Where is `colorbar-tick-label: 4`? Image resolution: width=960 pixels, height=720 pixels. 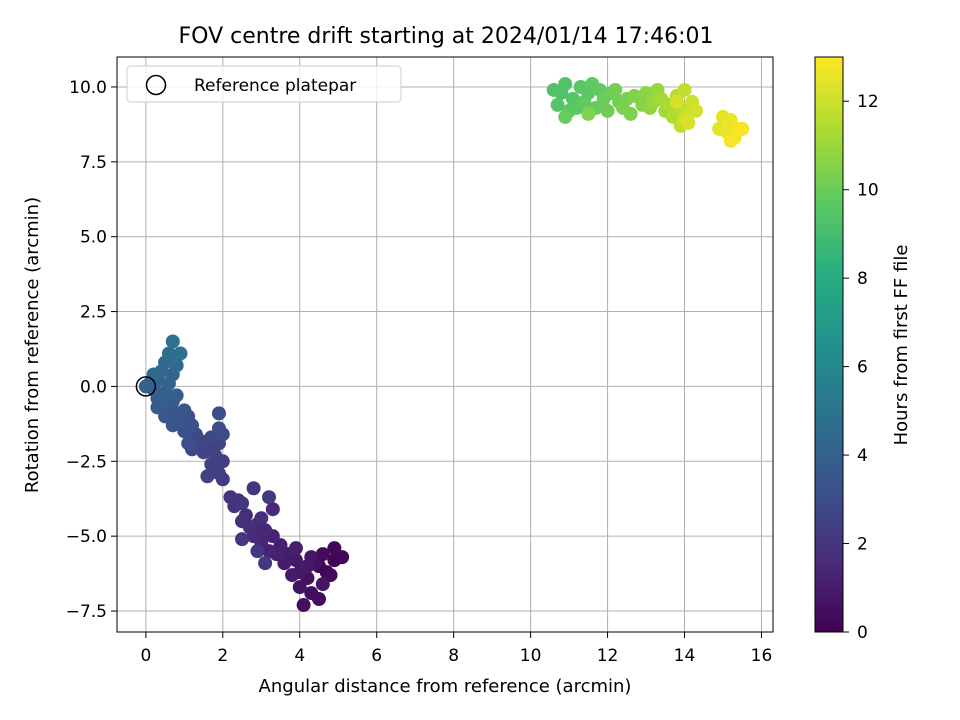
colorbar-tick-label: 4 is located at coordinates (862, 456).